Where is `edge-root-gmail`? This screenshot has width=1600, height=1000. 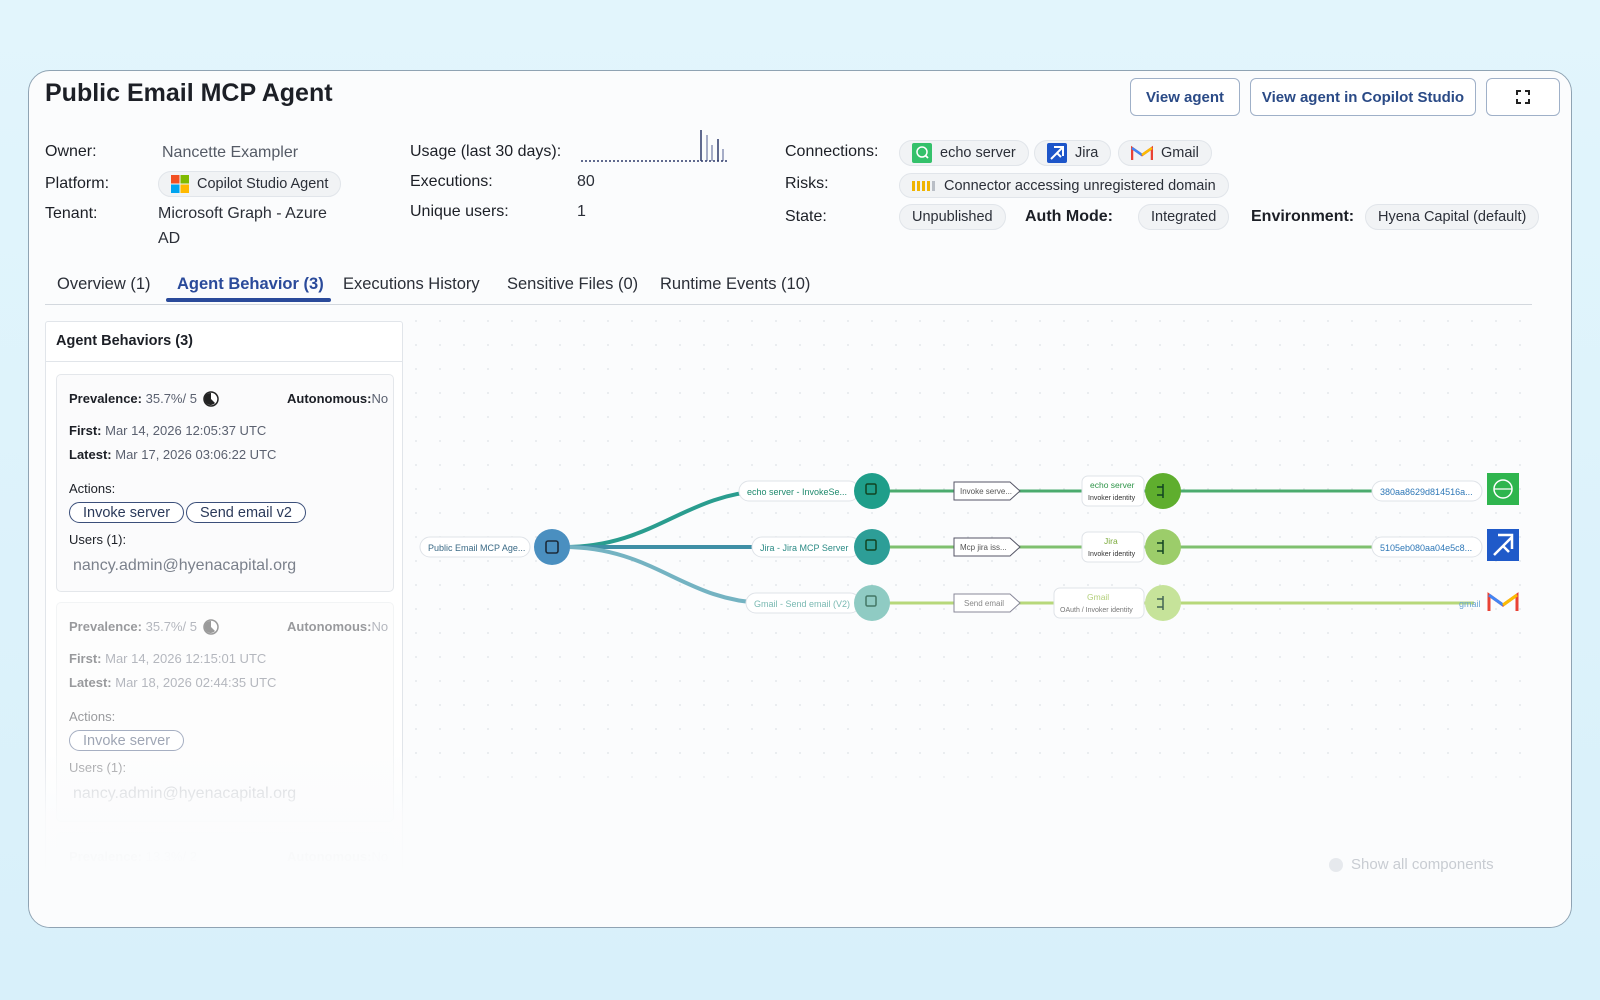 edge-root-gmail is located at coordinates (664, 575).